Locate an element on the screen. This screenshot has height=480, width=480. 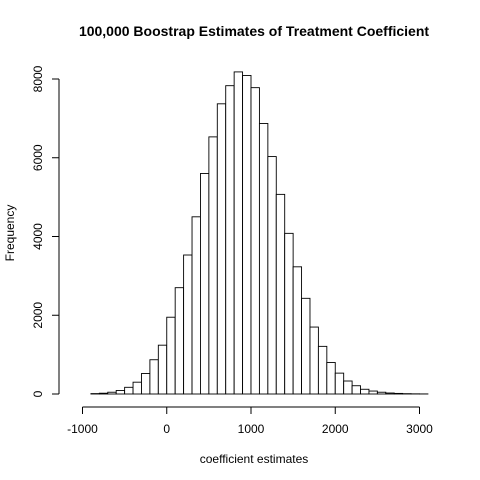
y-tick-label: 8000 is located at coordinates (38, 78).